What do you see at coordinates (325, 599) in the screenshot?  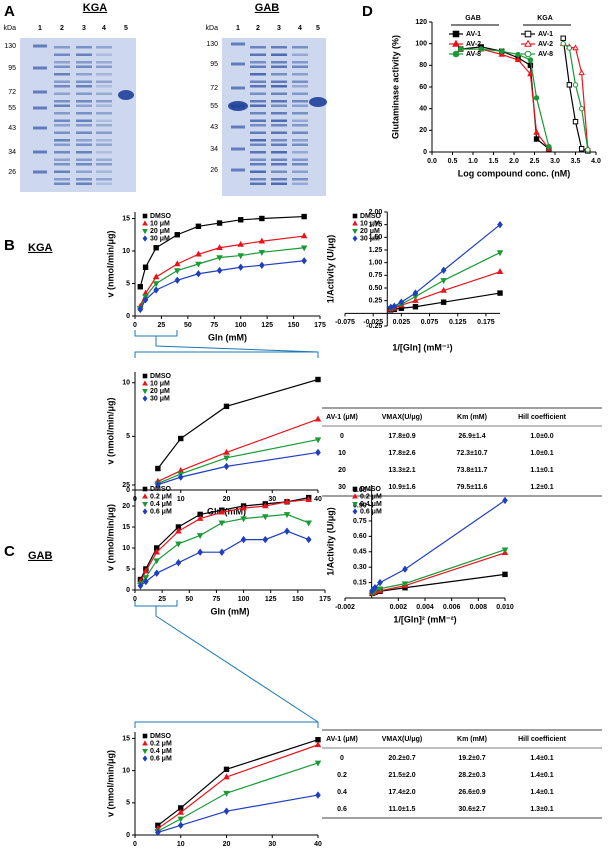 I see `x-tick-label: 175` at bounding box center [325, 599].